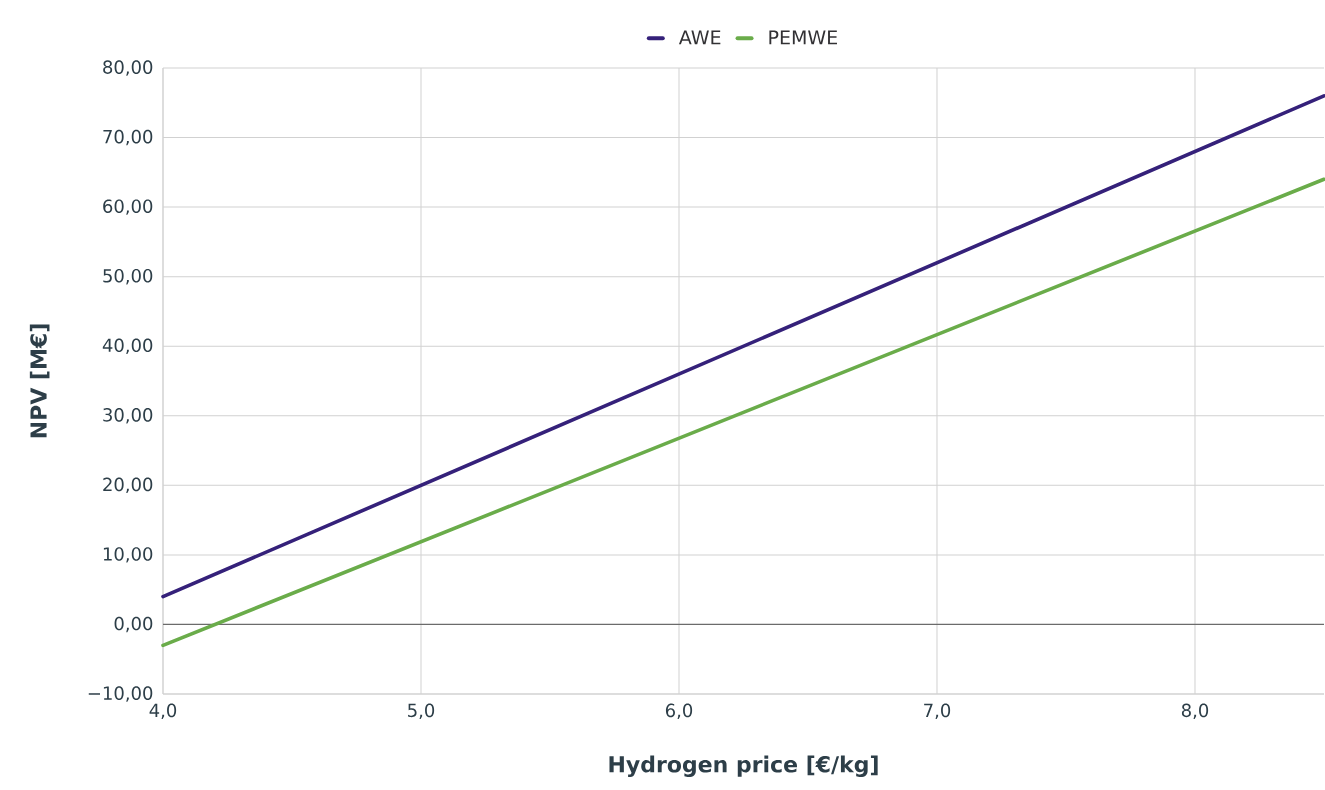  What do you see at coordinates (128, 207) in the screenshot?
I see `y-tick-label: 60,00` at bounding box center [128, 207].